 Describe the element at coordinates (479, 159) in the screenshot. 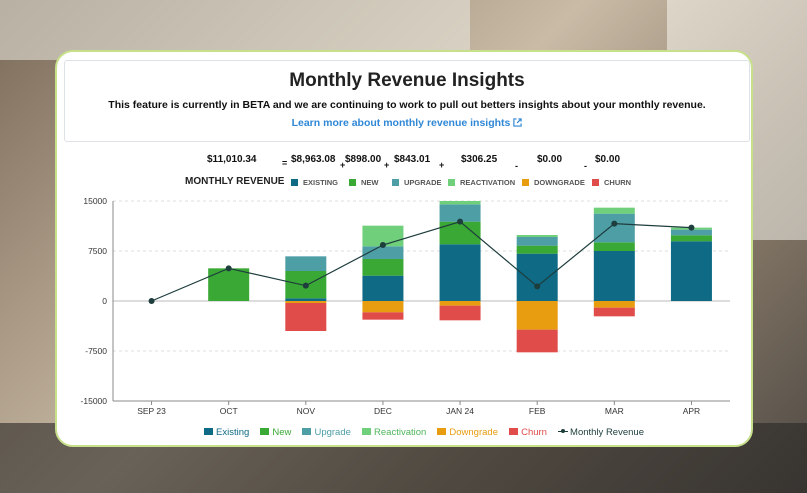

I see `reactivation-value: $306.25` at that location.